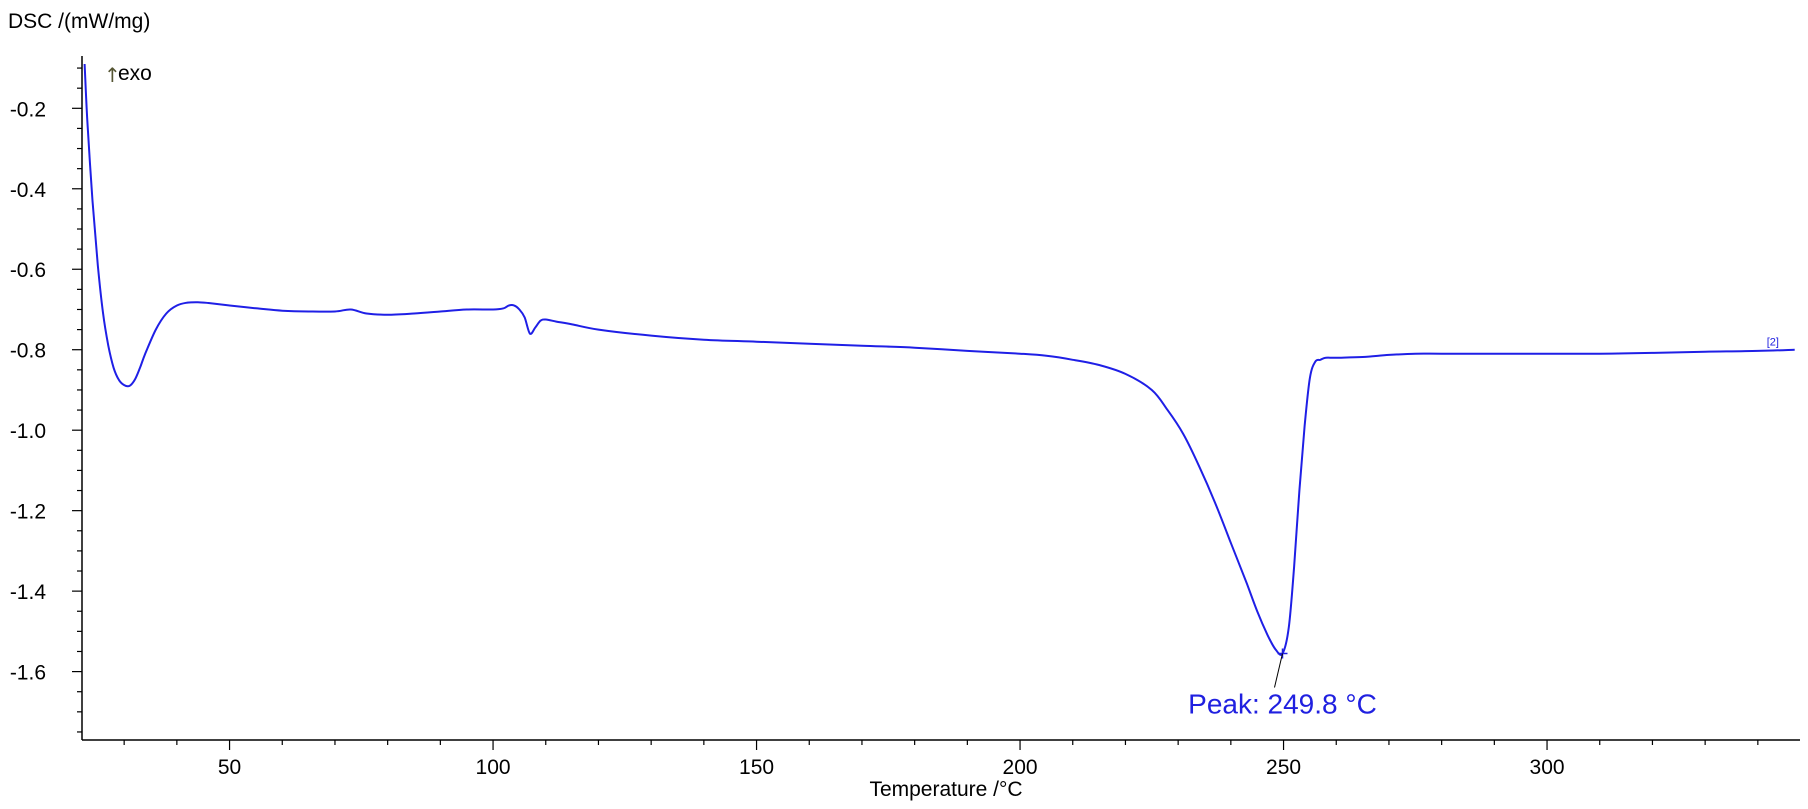  What do you see at coordinates (229, 767) in the screenshot?
I see `x-tick-label: 50` at bounding box center [229, 767].